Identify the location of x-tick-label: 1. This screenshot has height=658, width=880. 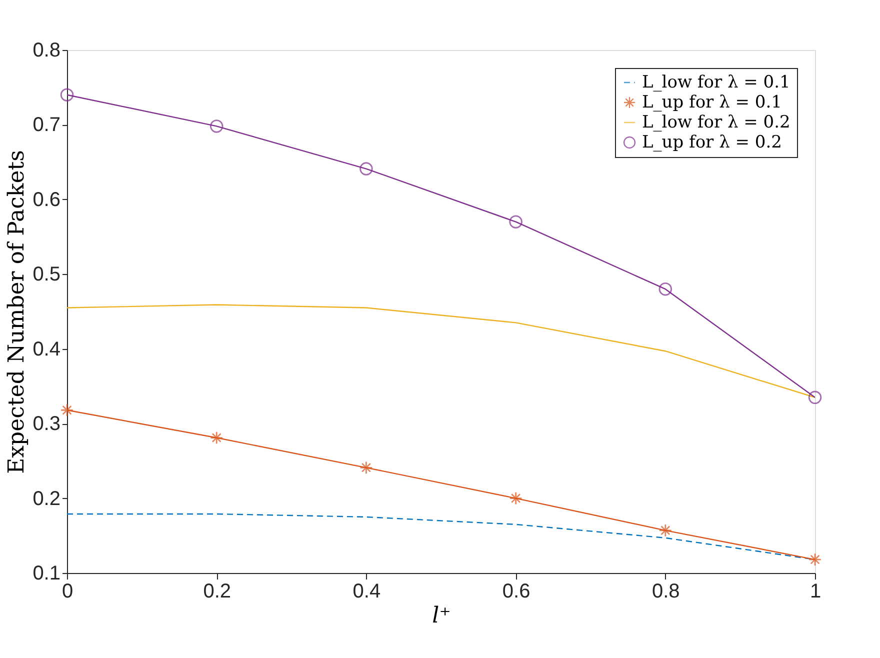
(816, 591).